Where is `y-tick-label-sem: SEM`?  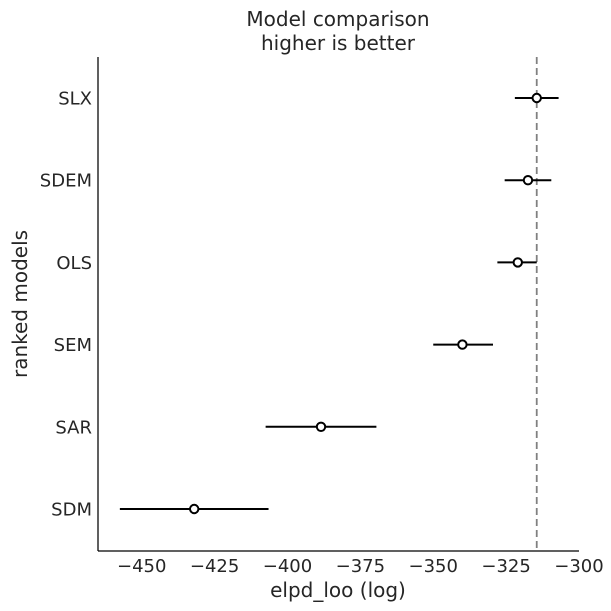 y-tick-label-sem: SEM is located at coordinates (73, 345).